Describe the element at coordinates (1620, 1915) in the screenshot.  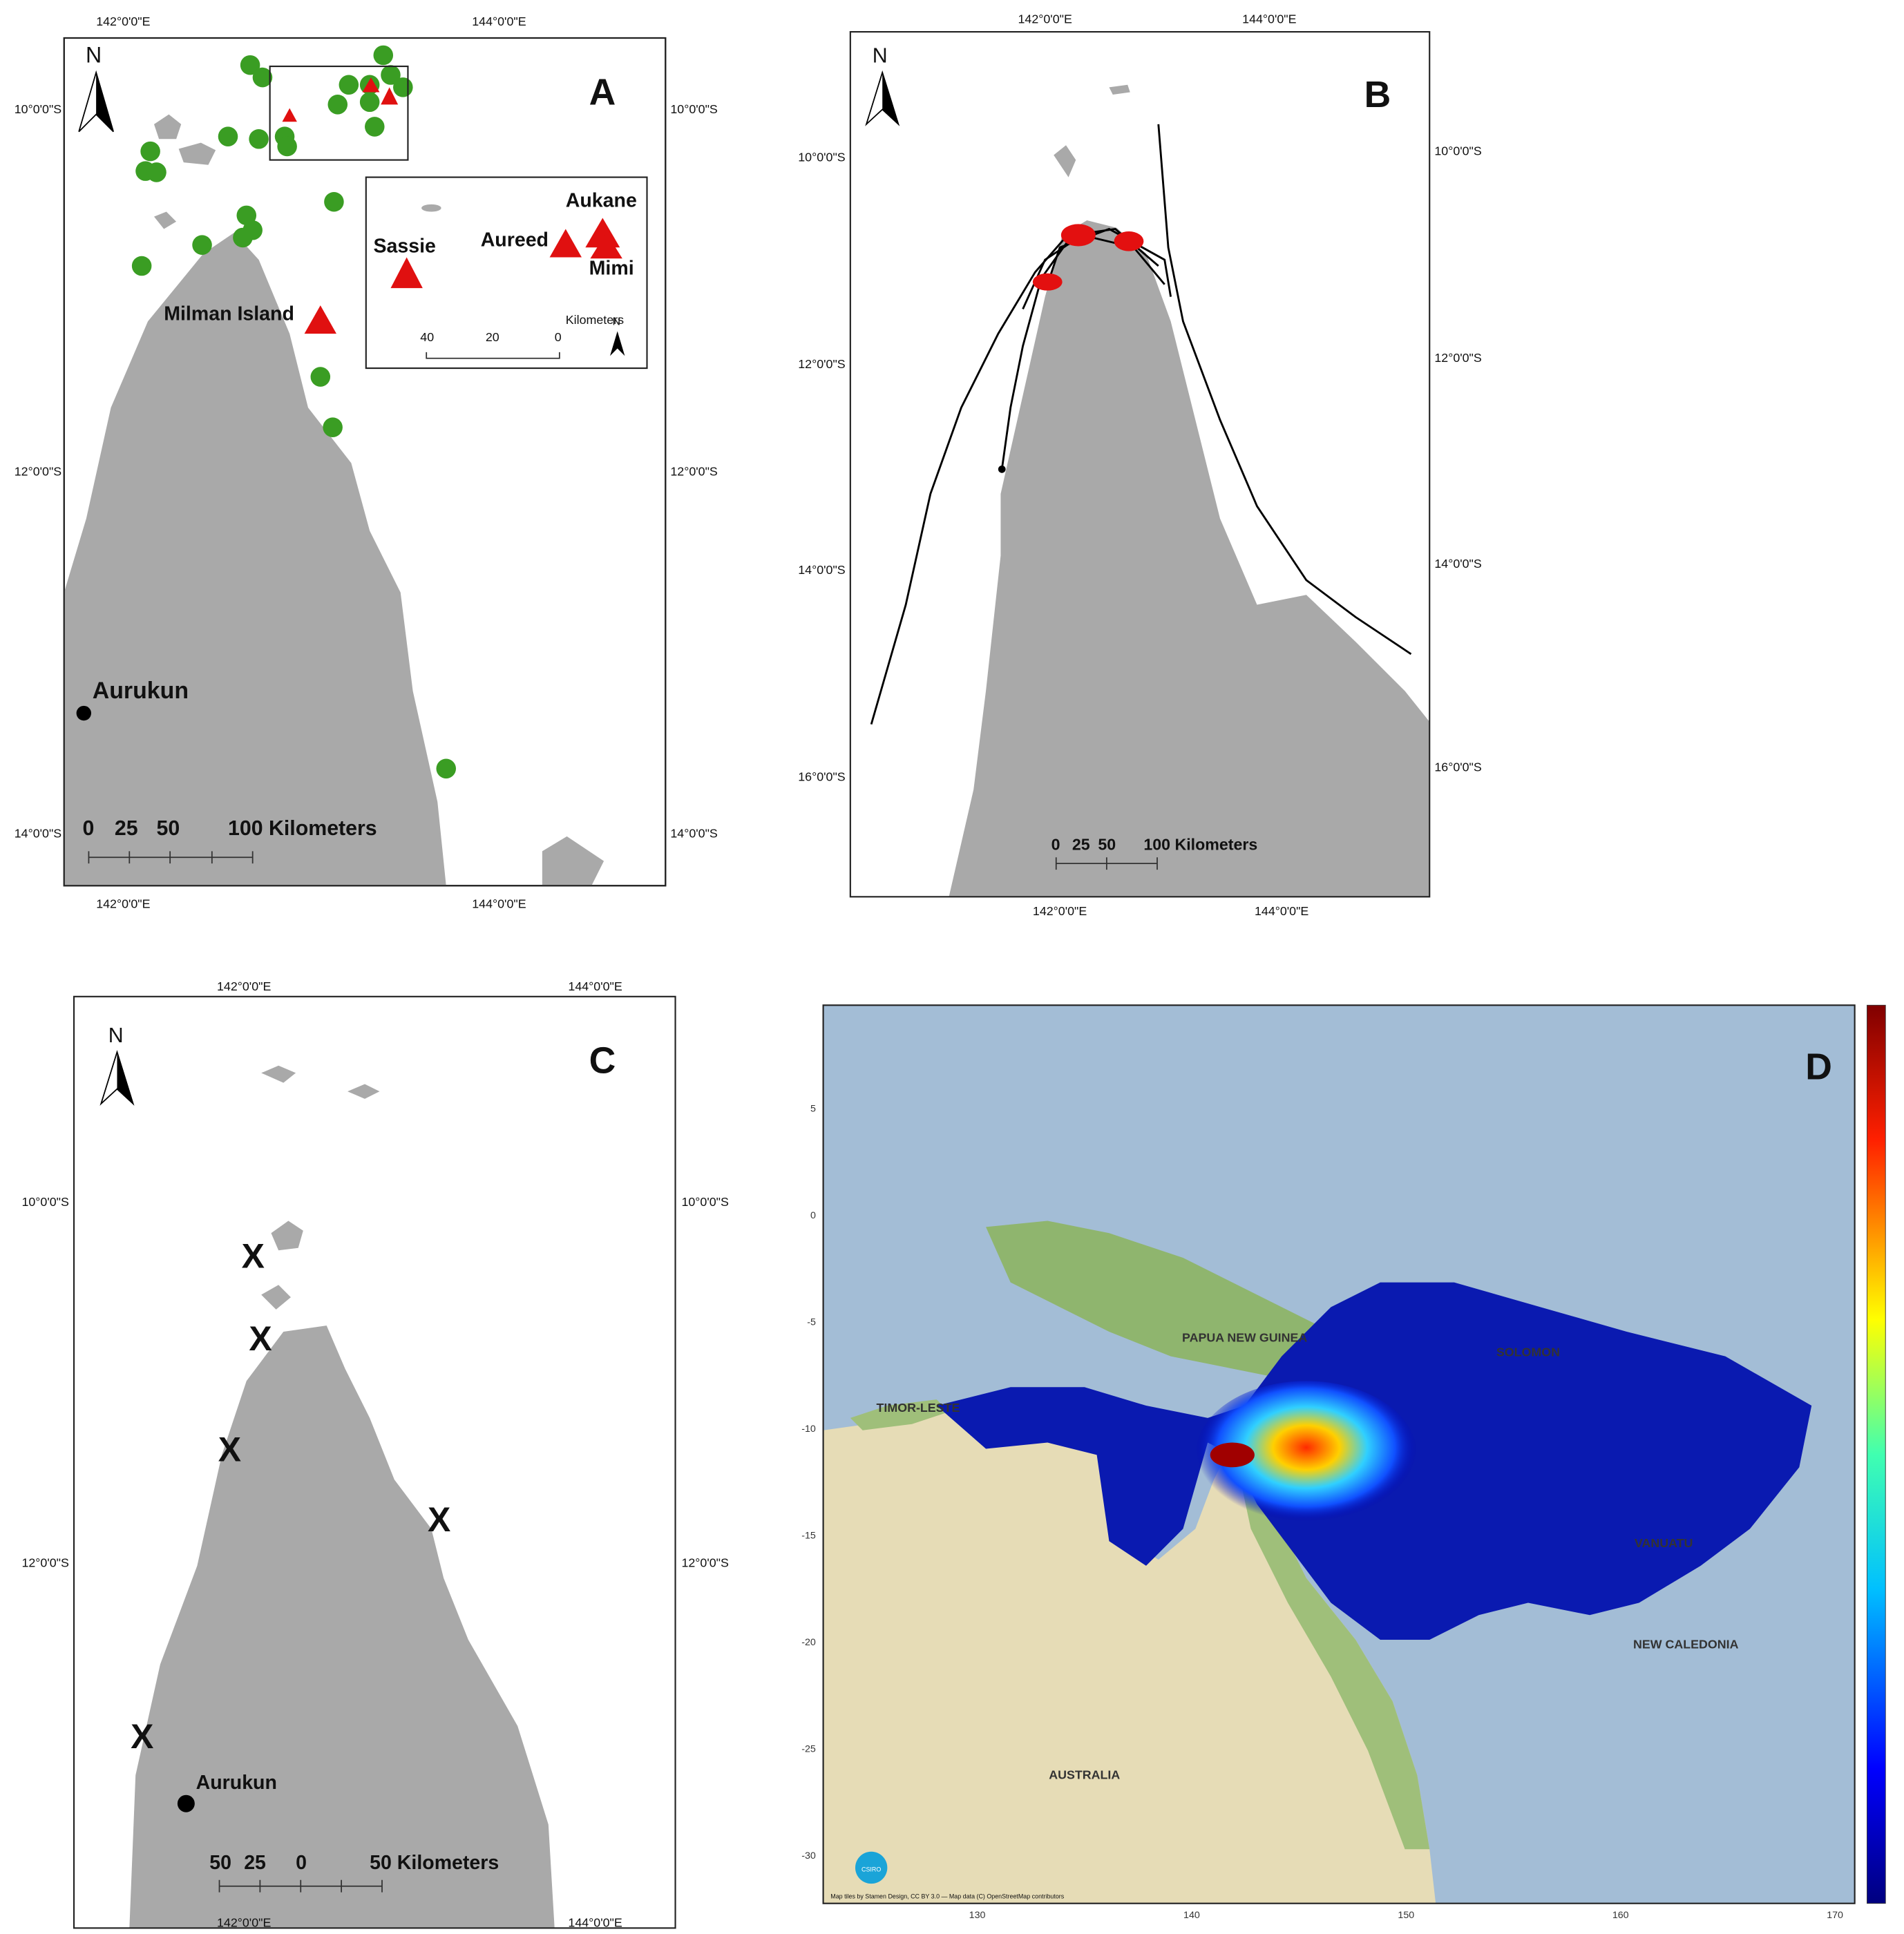
I see `tick-label: 160` at that location.